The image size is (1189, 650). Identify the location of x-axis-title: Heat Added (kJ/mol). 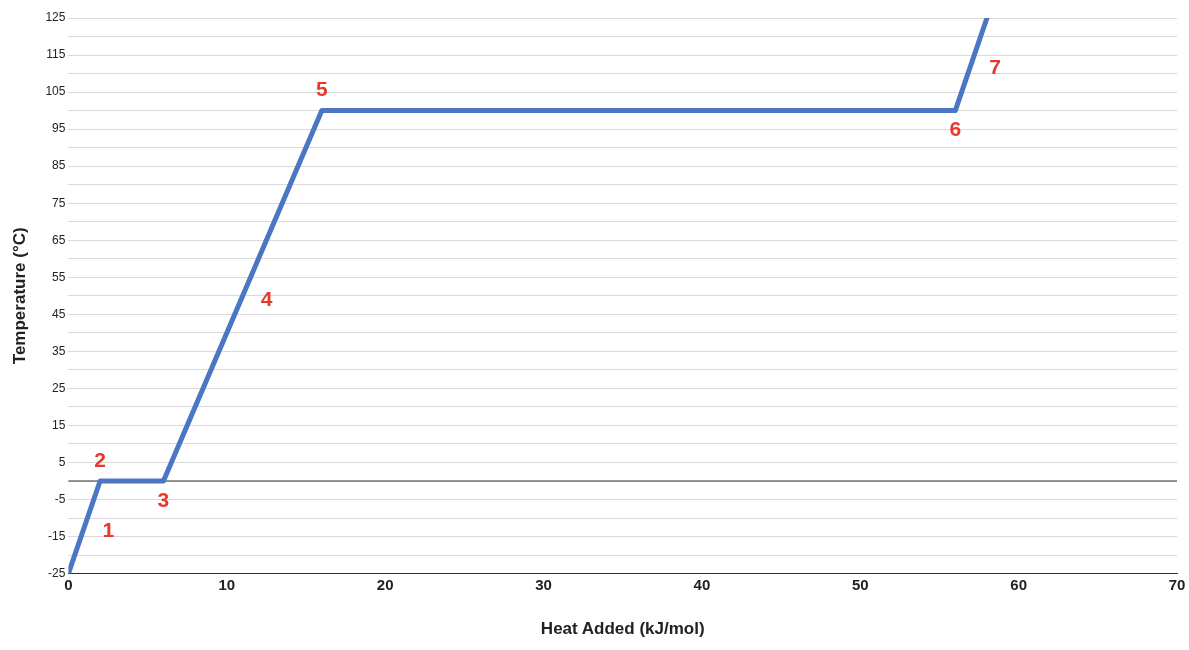
(622, 629).